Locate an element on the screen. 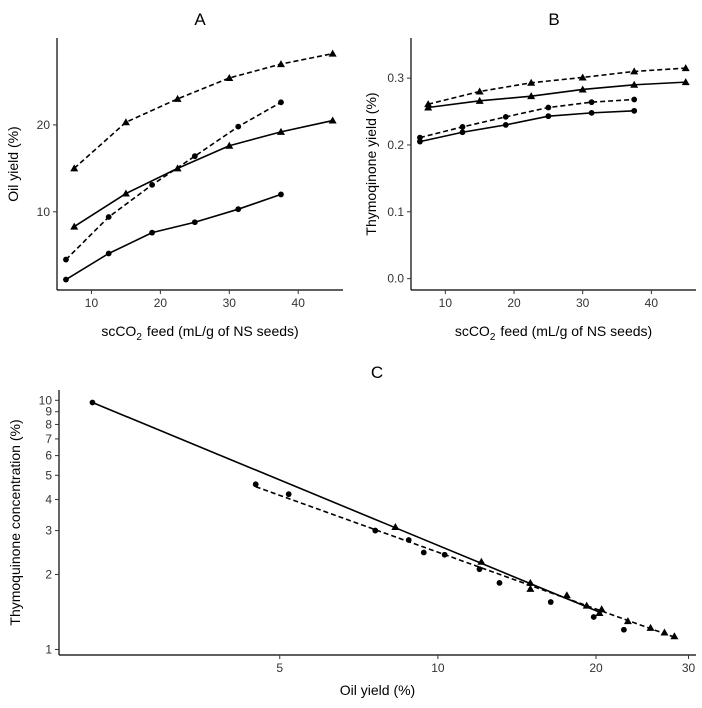 The height and width of the screenshot is (708, 702). y-tick-label: 7 is located at coordinates (48, 439).